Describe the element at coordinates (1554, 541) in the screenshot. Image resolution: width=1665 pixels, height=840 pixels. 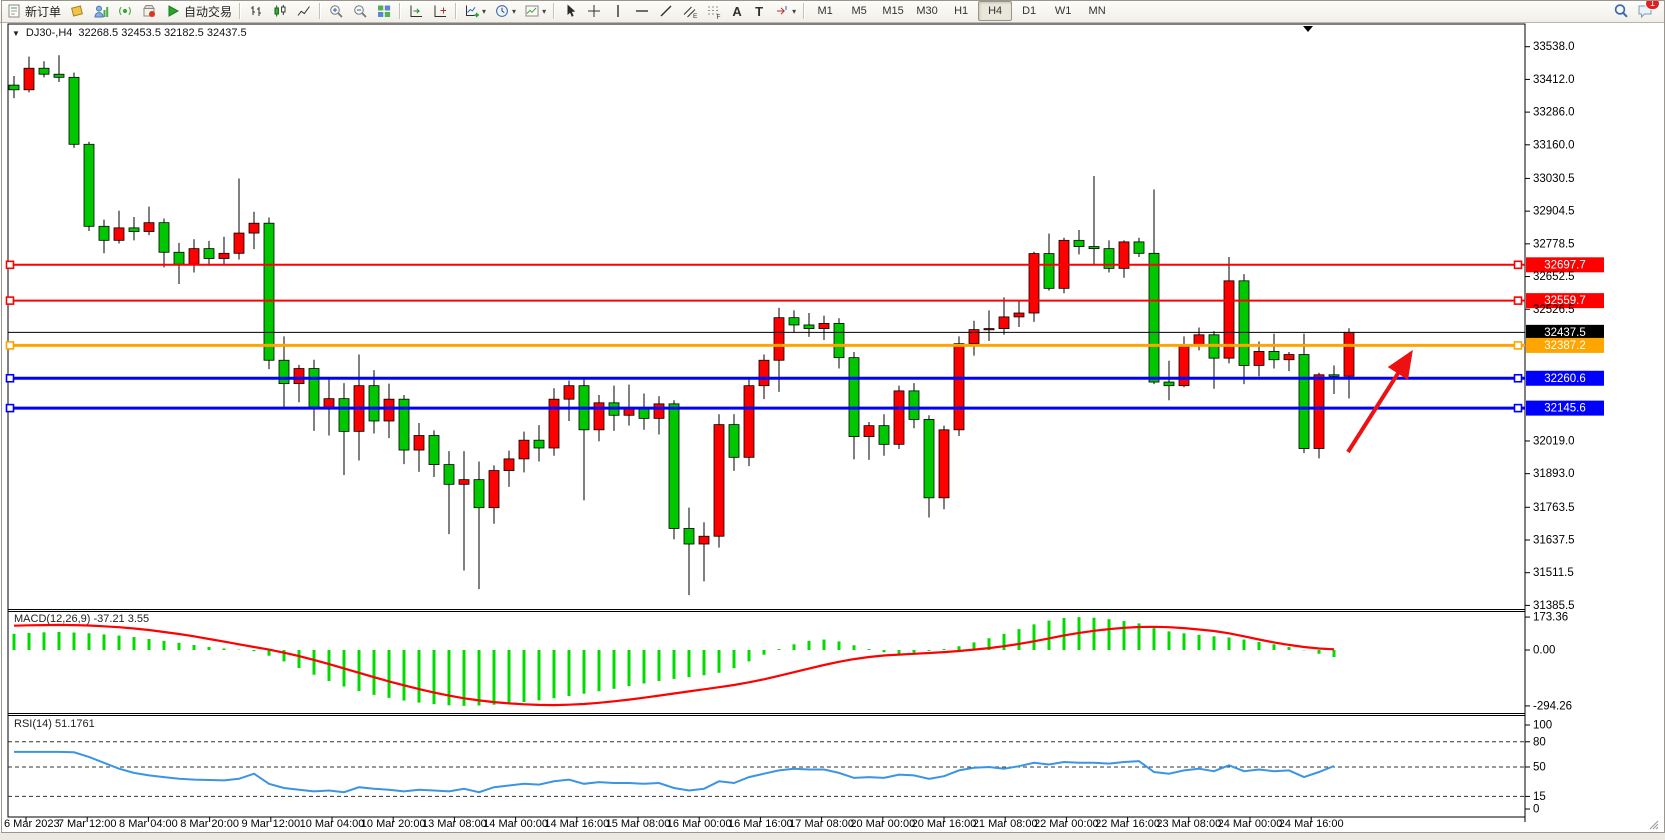
I see `price-tick-label: 31637.5` at that location.